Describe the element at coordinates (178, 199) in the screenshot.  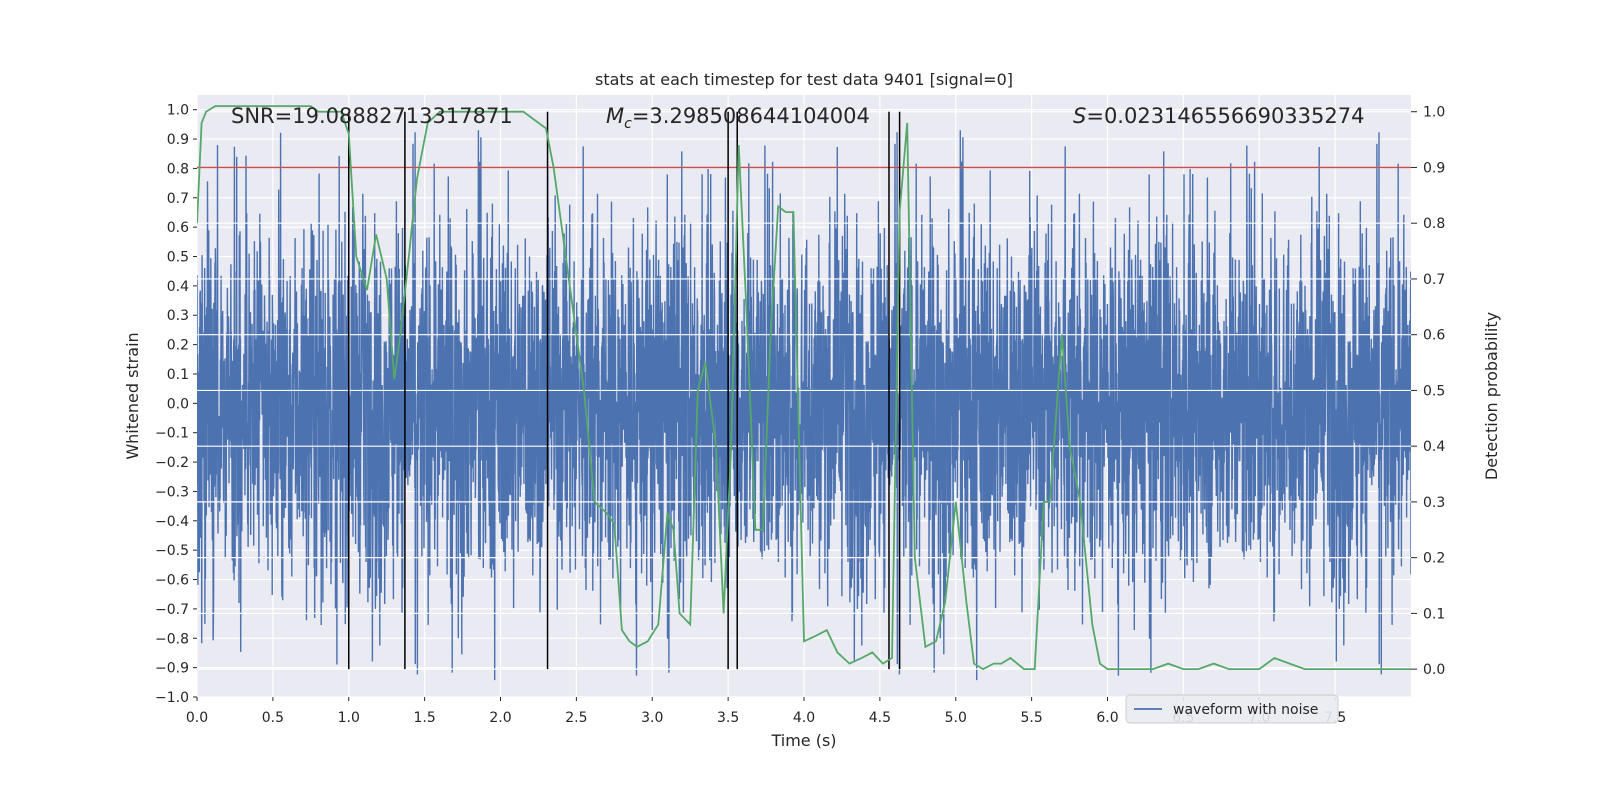
I see `y-tick-label: 0.7` at that location.